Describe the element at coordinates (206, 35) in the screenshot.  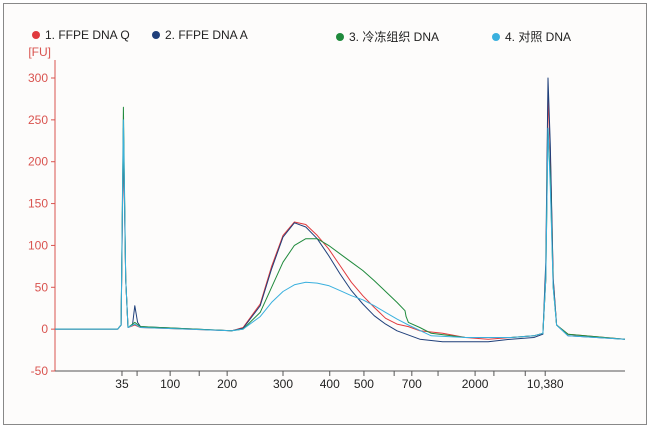
I see `legend-label: 2. FFPE DNA A` at that location.